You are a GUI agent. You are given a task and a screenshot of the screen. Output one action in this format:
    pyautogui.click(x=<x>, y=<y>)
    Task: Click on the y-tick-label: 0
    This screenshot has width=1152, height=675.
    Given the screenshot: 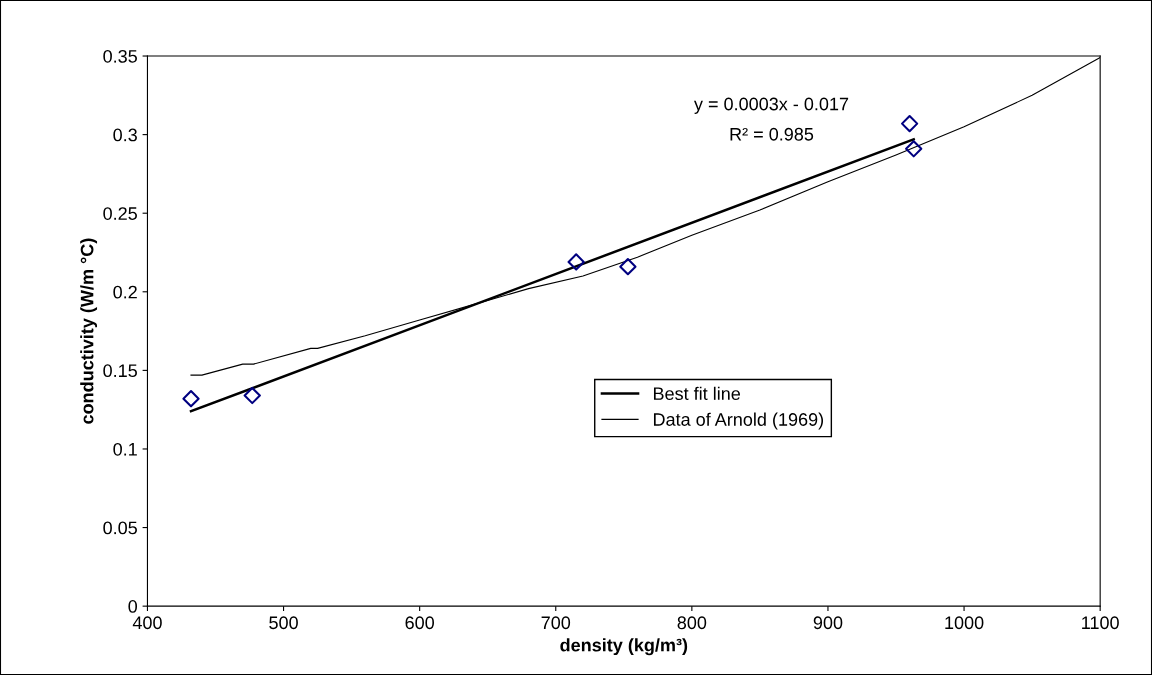 What is the action you would take?
    pyautogui.click(x=133, y=606)
    